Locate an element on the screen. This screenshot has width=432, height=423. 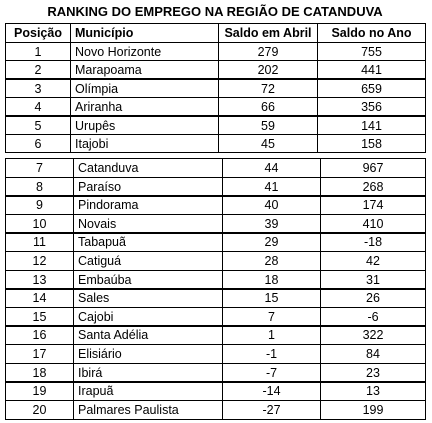
year-balance-cell: 441 is located at coordinates (371, 69).